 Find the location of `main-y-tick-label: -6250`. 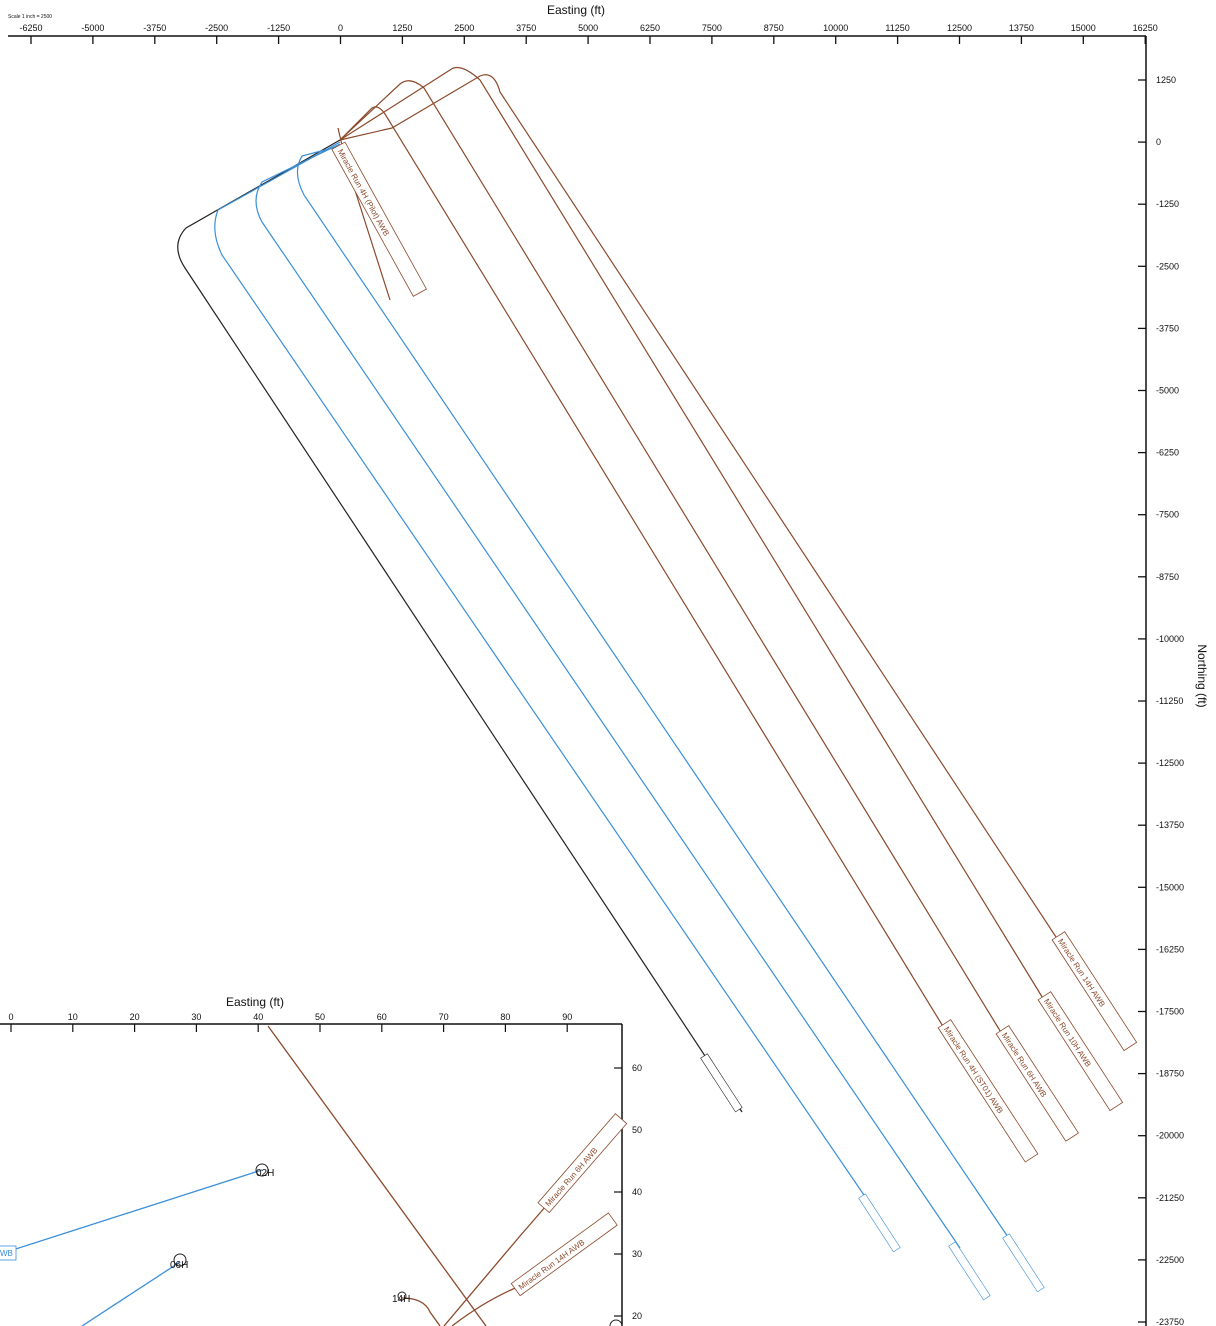

main-y-tick-label: -6250 is located at coordinates (1167, 453).